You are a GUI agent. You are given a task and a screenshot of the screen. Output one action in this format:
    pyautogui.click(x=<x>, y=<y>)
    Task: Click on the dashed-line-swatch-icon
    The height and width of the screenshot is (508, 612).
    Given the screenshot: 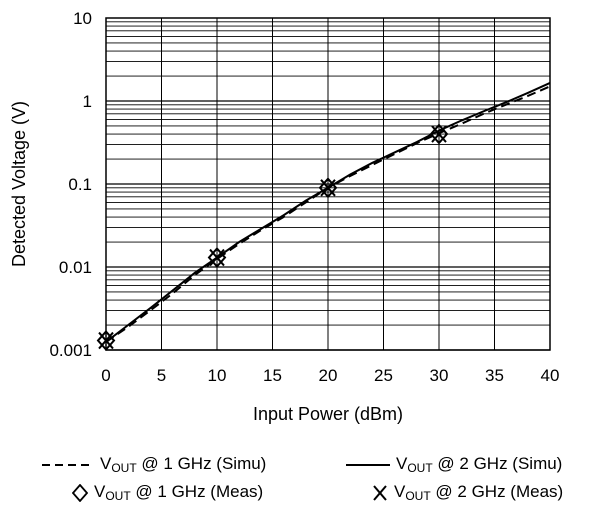 What is the action you would take?
    pyautogui.click(x=68, y=464)
    